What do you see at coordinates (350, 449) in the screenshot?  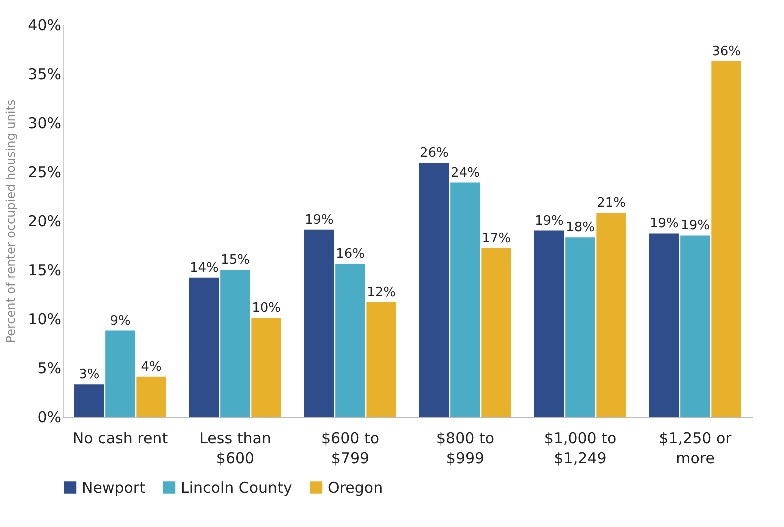 I see `x-tick-label: $600 to $799` at bounding box center [350, 449].